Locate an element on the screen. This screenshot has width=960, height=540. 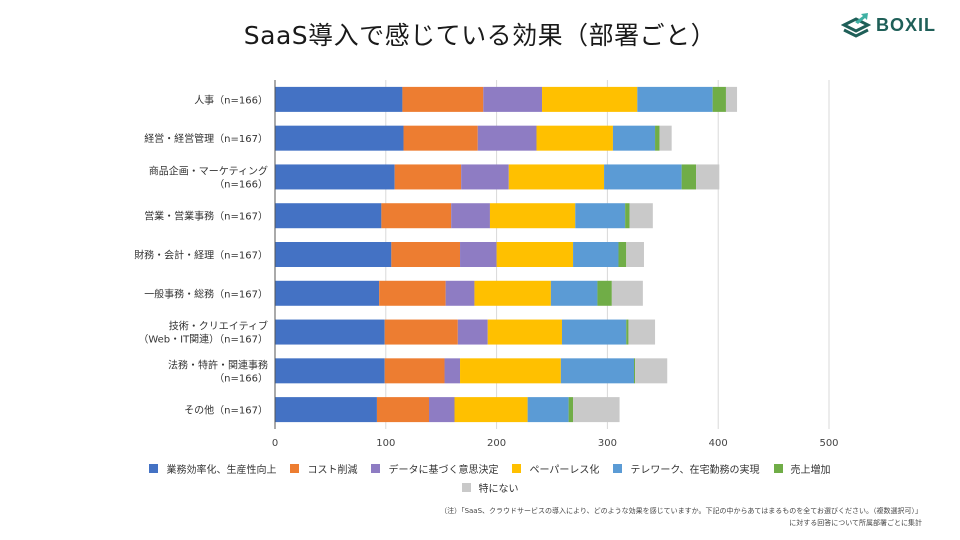
legend-label: 業務効率化、生産性向上 is located at coordinates (221, 470).